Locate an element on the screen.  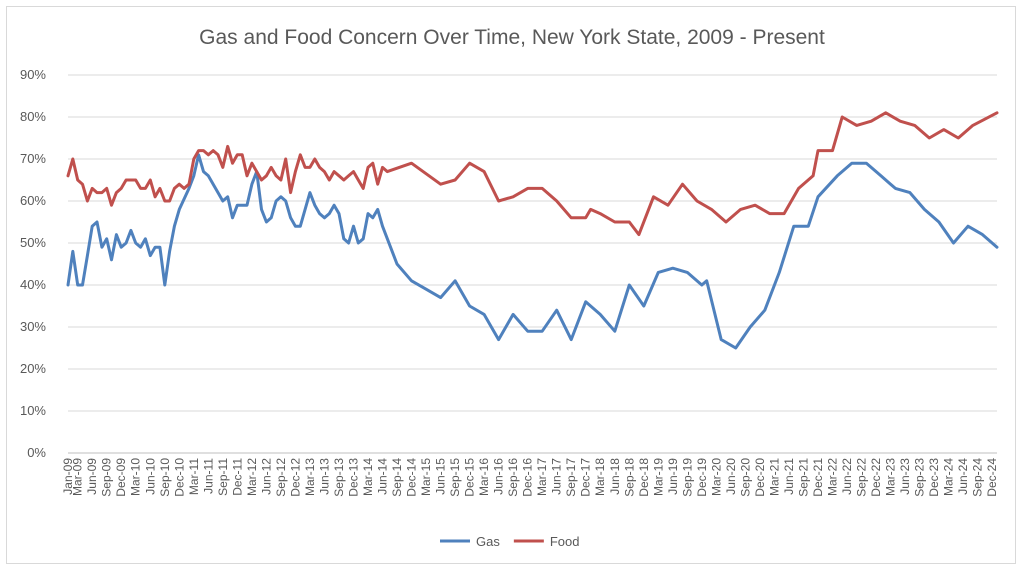
x-tick-label: Mar-13 is located at coordinates (310, 477).